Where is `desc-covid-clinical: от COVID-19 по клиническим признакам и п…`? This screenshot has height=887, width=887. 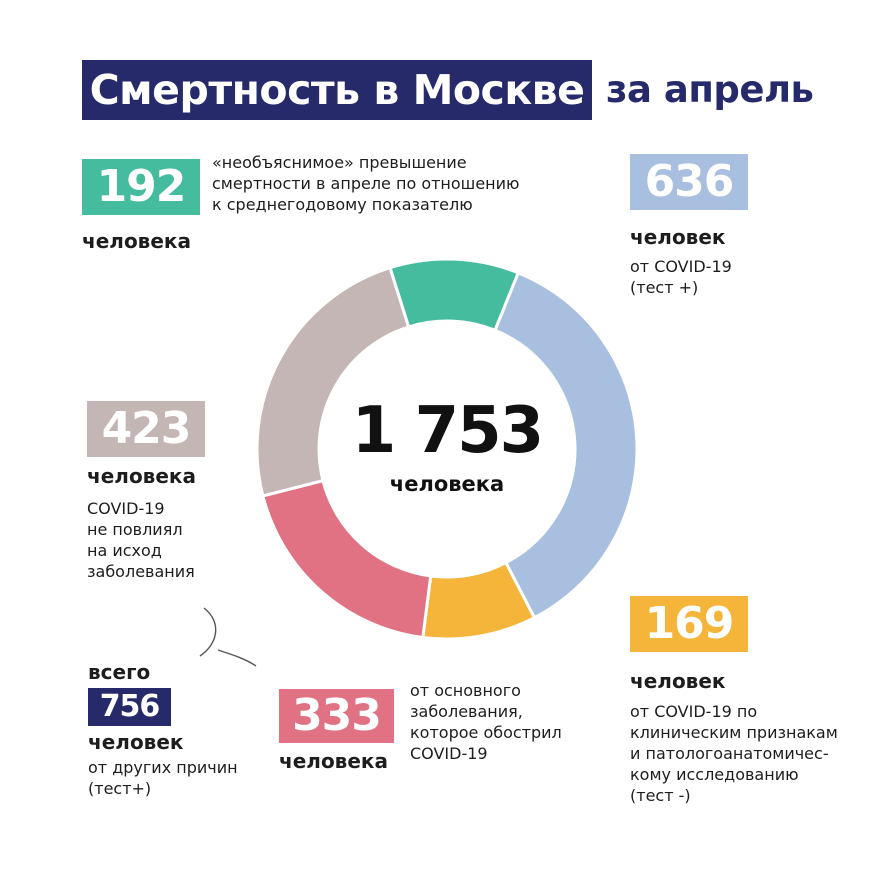 desc-covid-clinical: от COVID-19 по клиническим признакам и п… is located at coordinates (734, 753).